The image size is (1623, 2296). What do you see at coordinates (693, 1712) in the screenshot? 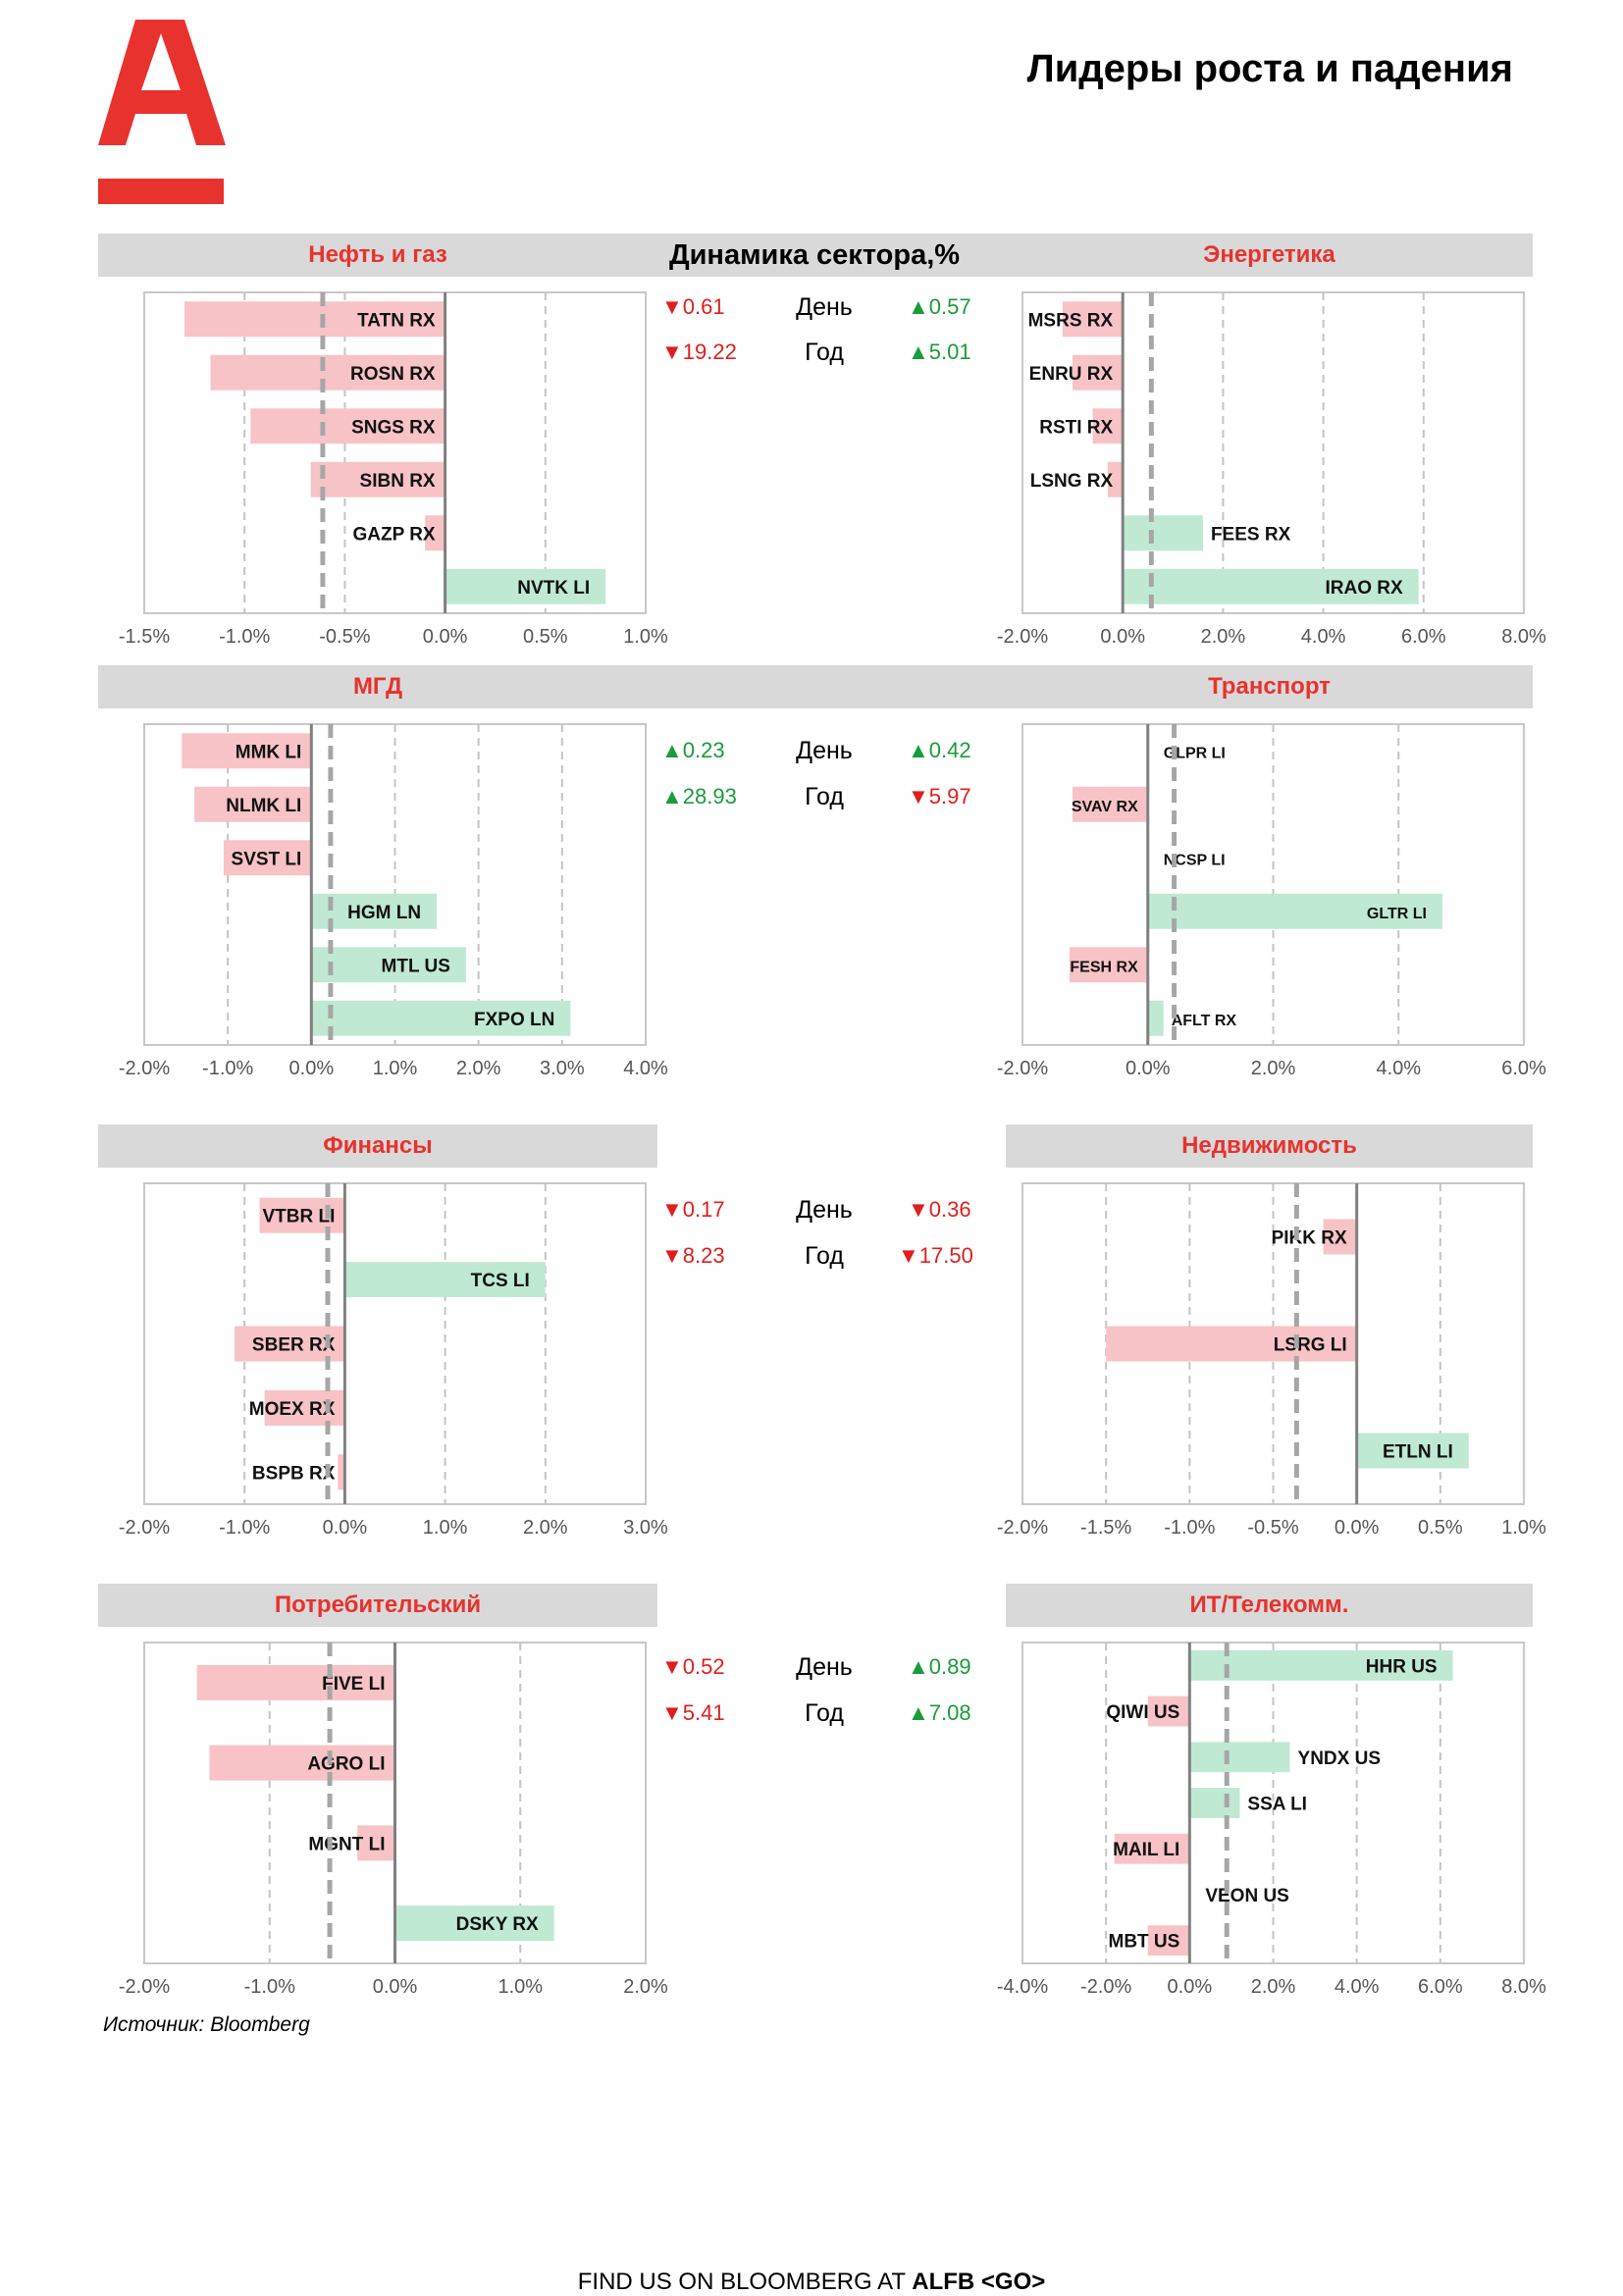
I see `stat-left-year: ▼5.41` at bounding box center [693, 1712].